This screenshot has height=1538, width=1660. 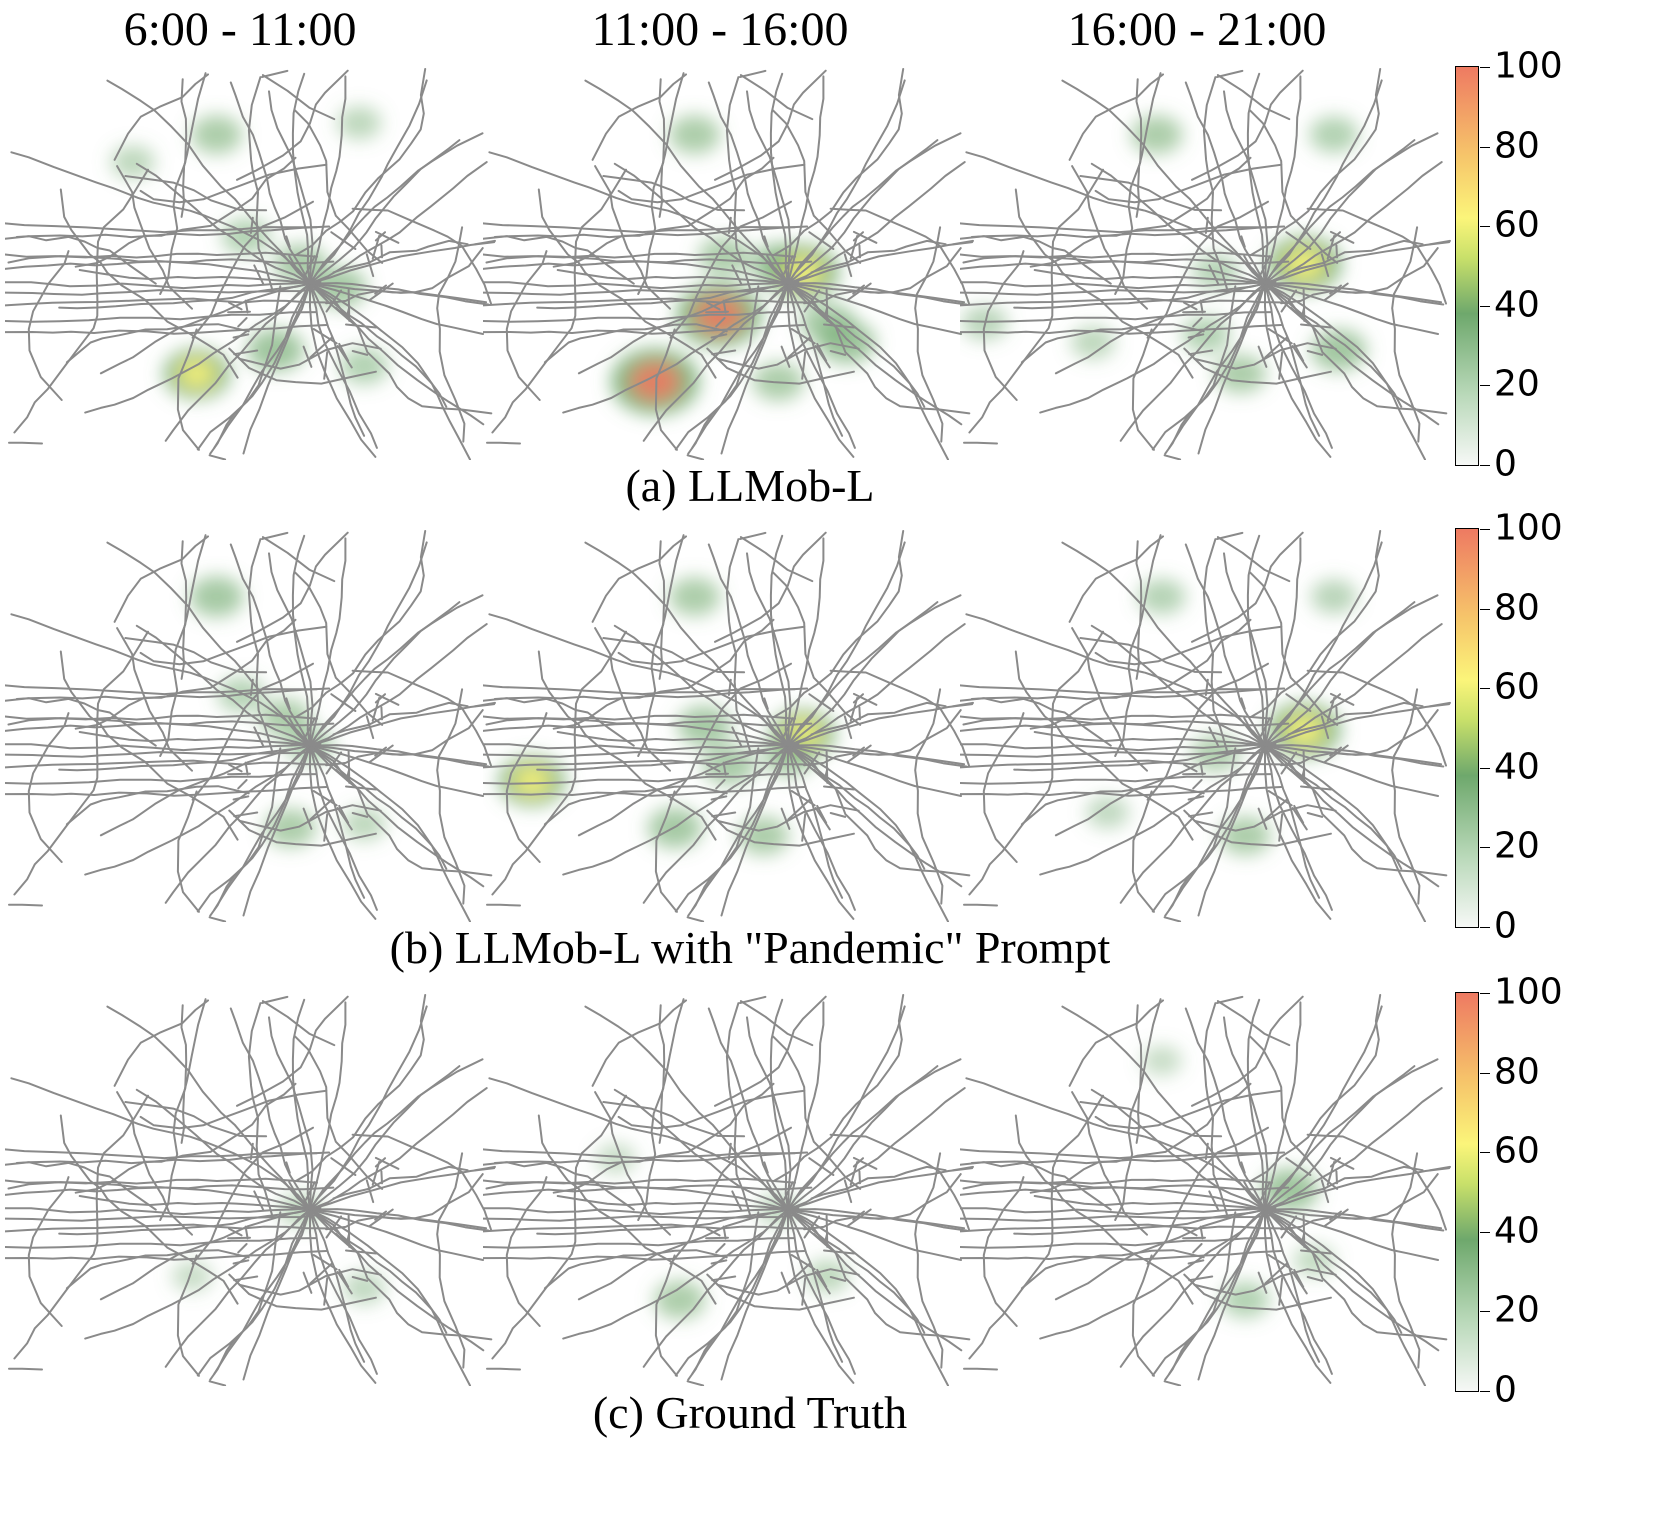 I want to click on column-title: 16:00 - 21:00, so click(x=1197, y=29).